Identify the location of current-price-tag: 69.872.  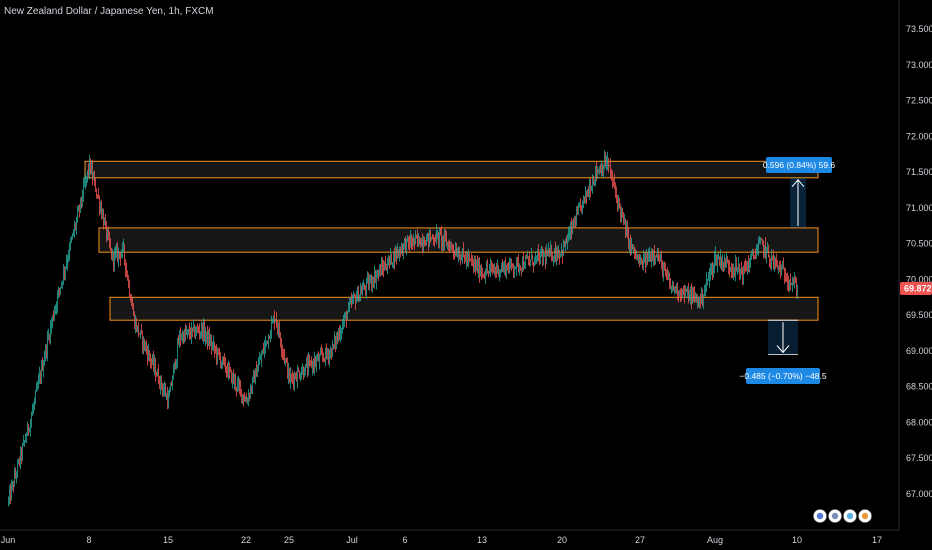
(916, 288).